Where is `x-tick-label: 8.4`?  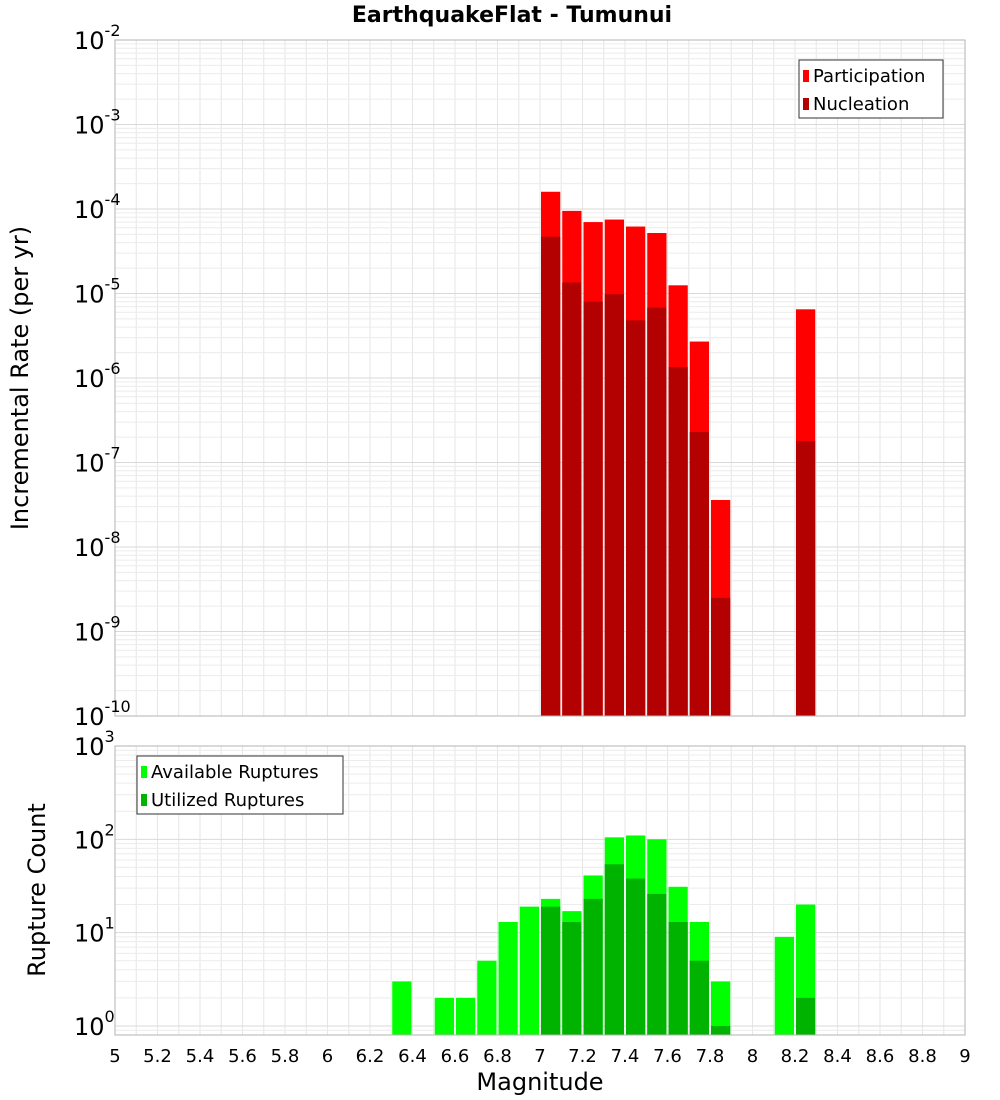
x-tick-label: 8.4 is located at coordinates (837, 1056).